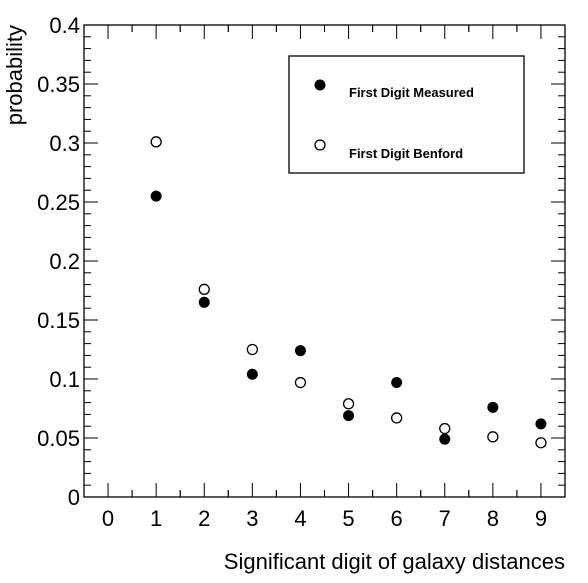  I want to click on legend-marker-benford, so click(320, 145).